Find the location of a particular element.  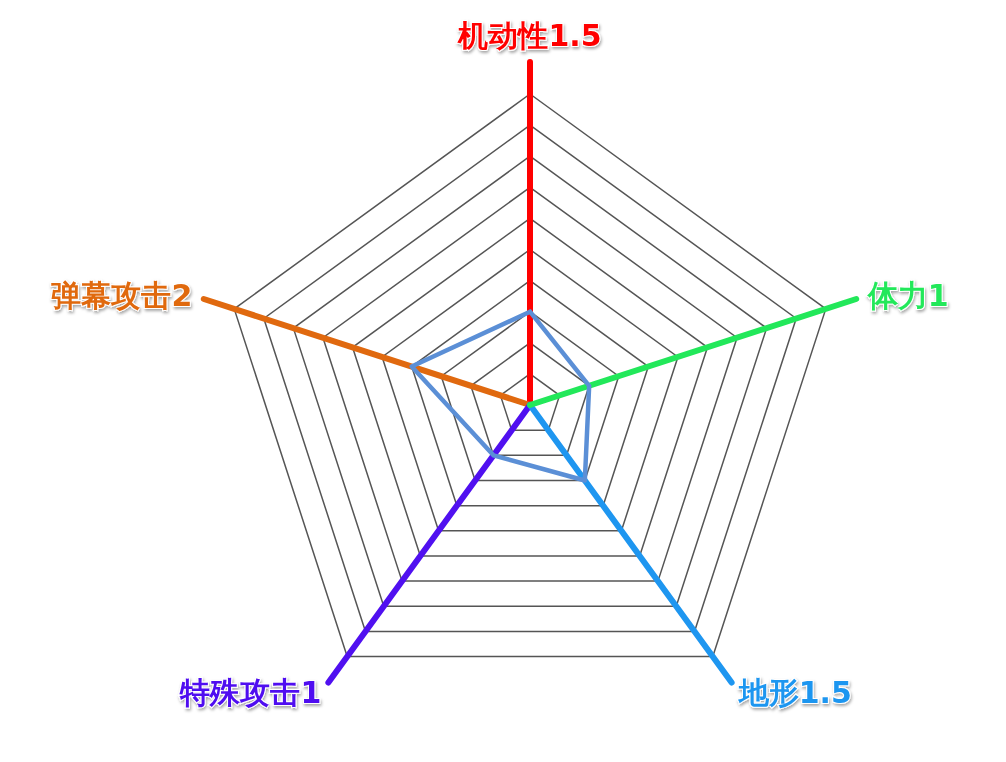

spoke-label: 地形1.5 is located at coordinates (794, 692).